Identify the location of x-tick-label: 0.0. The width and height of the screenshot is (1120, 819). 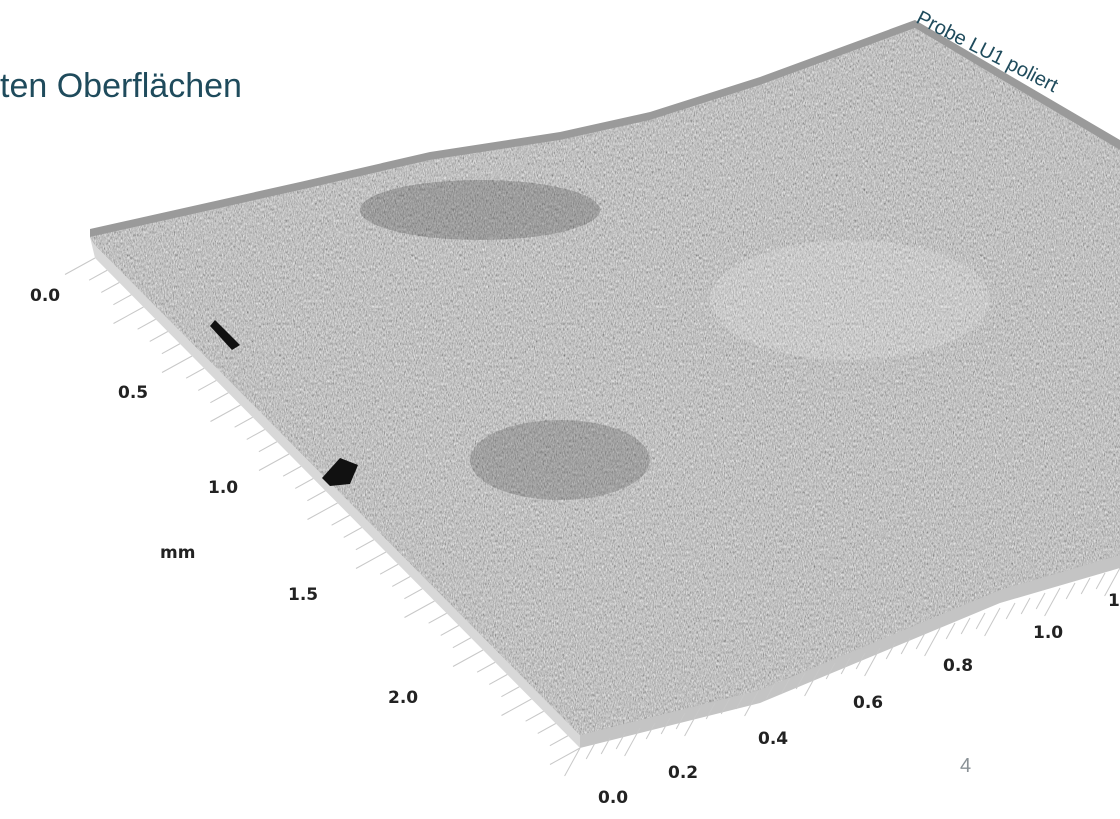
(613, 798).